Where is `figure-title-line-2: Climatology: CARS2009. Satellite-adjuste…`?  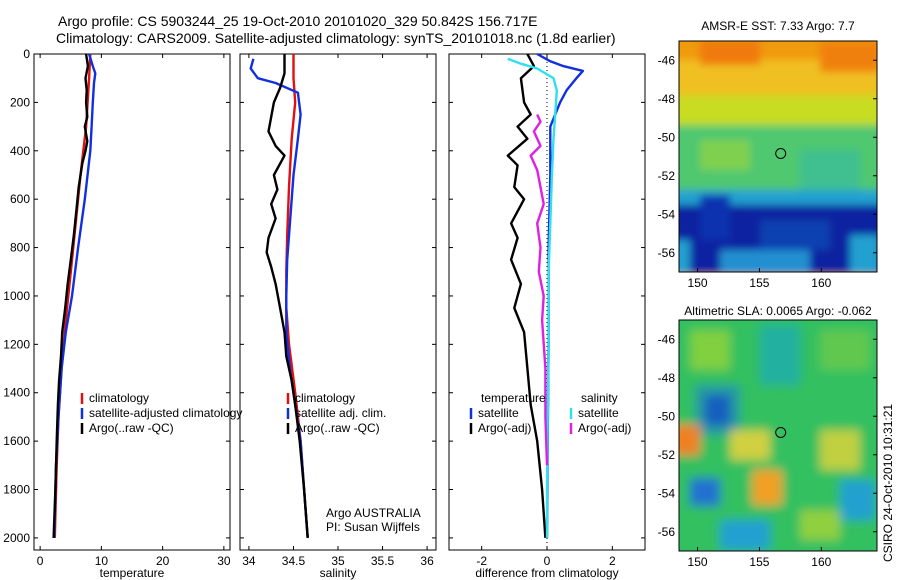
figure-title-line-2: Climatology: CARS2009. Satellite-adjuste… is located at coordinates (336, 38).